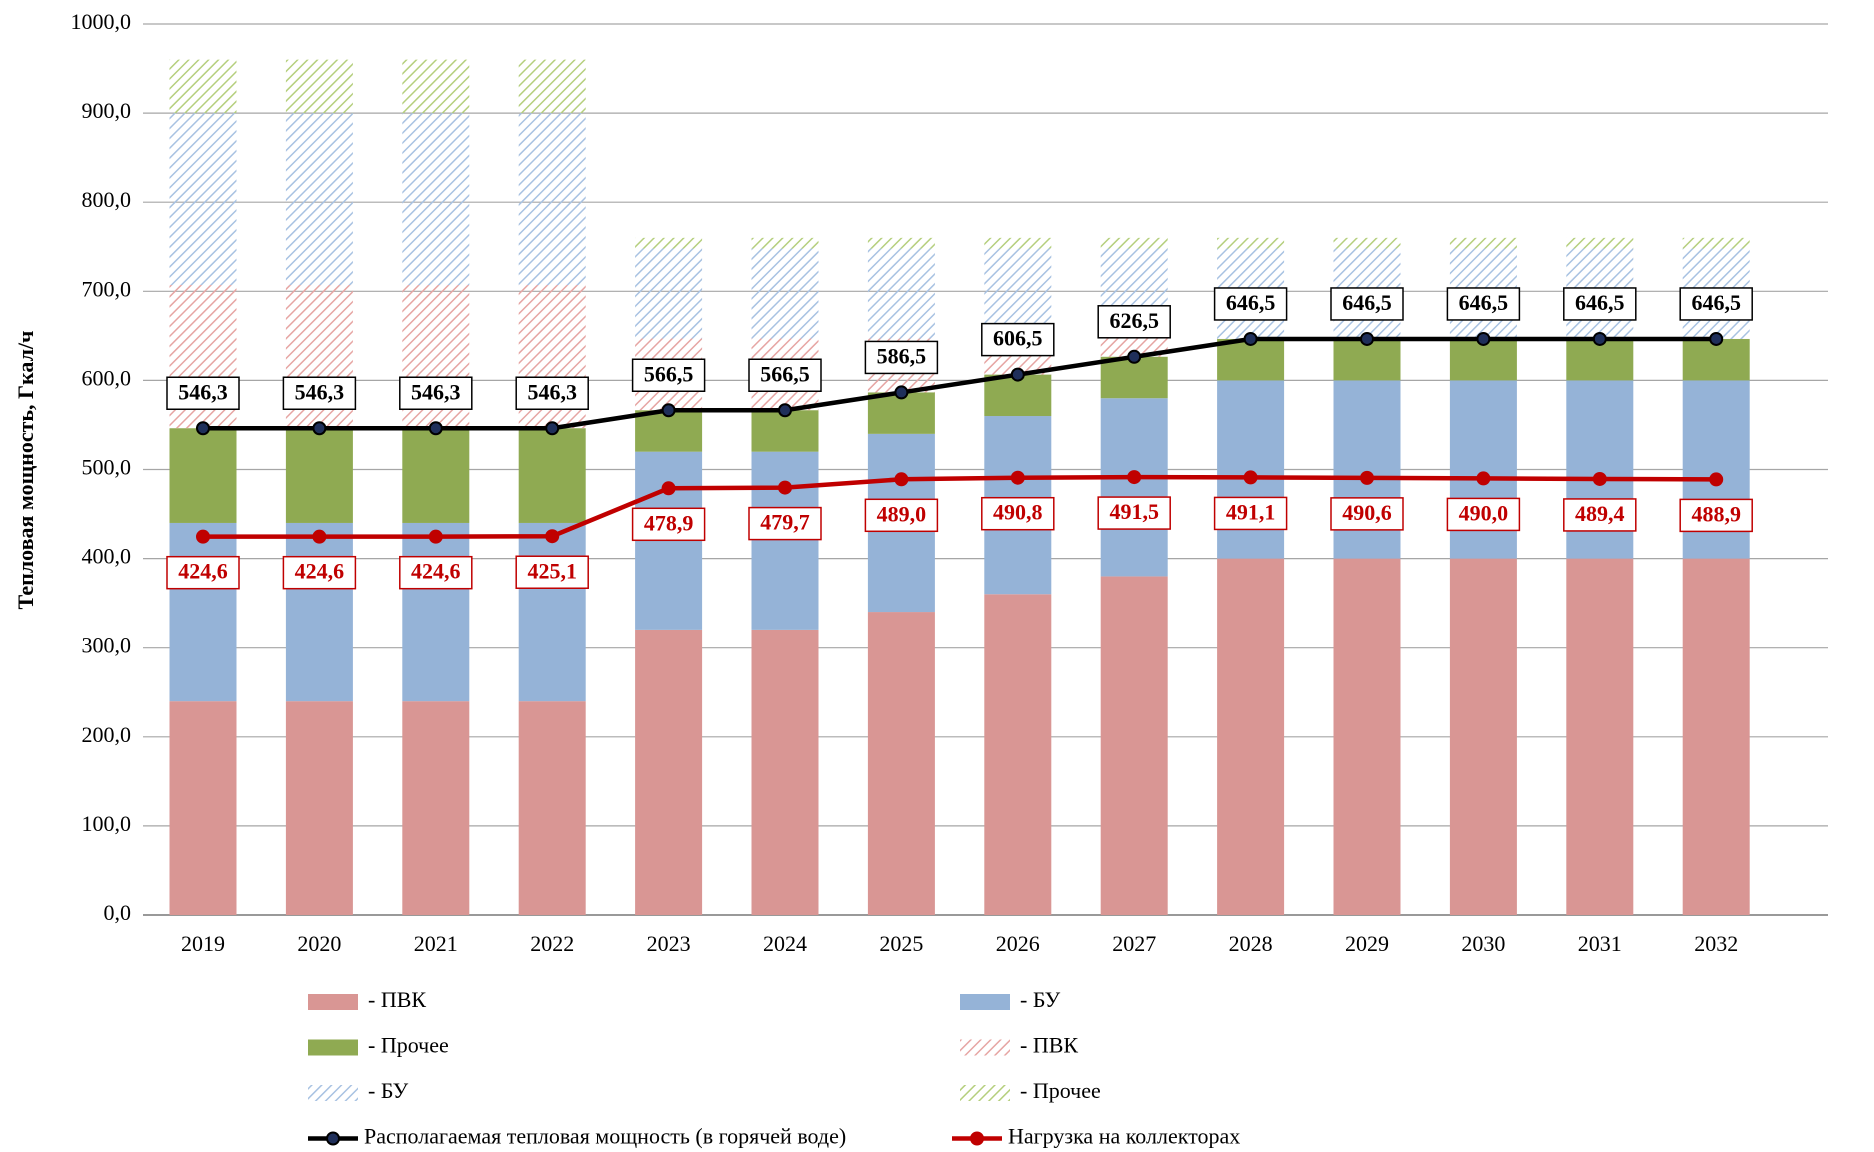 This screenshot has height=1152, width=1874. I want to click on x-tick-label: 2025, so click(901, 943).